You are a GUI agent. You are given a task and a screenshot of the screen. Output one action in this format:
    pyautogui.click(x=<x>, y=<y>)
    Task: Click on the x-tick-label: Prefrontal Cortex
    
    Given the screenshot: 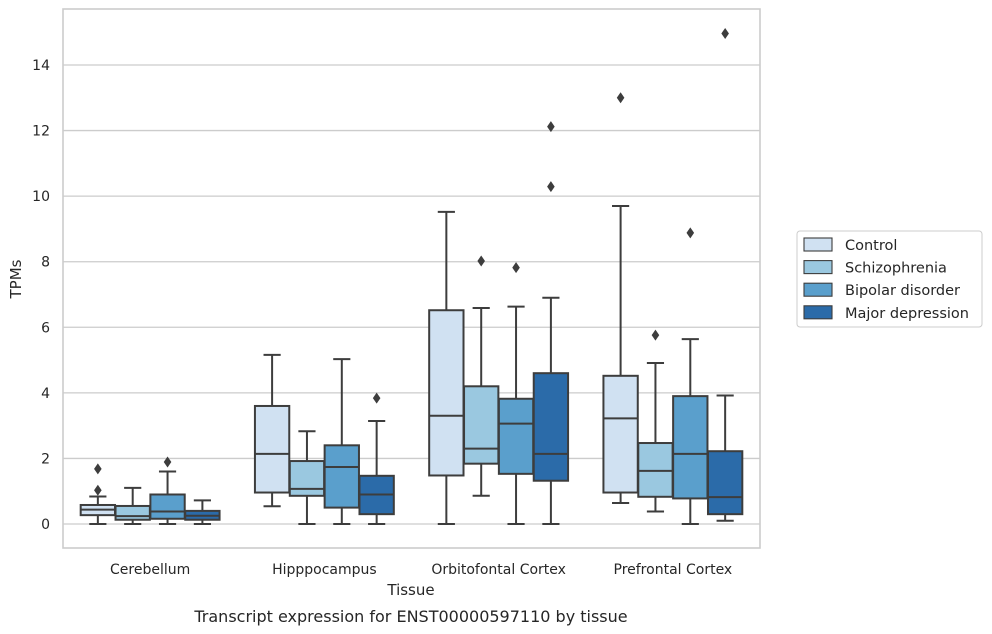 What is the action you would take?
    pyautogui.click(x=673, y=570)
    